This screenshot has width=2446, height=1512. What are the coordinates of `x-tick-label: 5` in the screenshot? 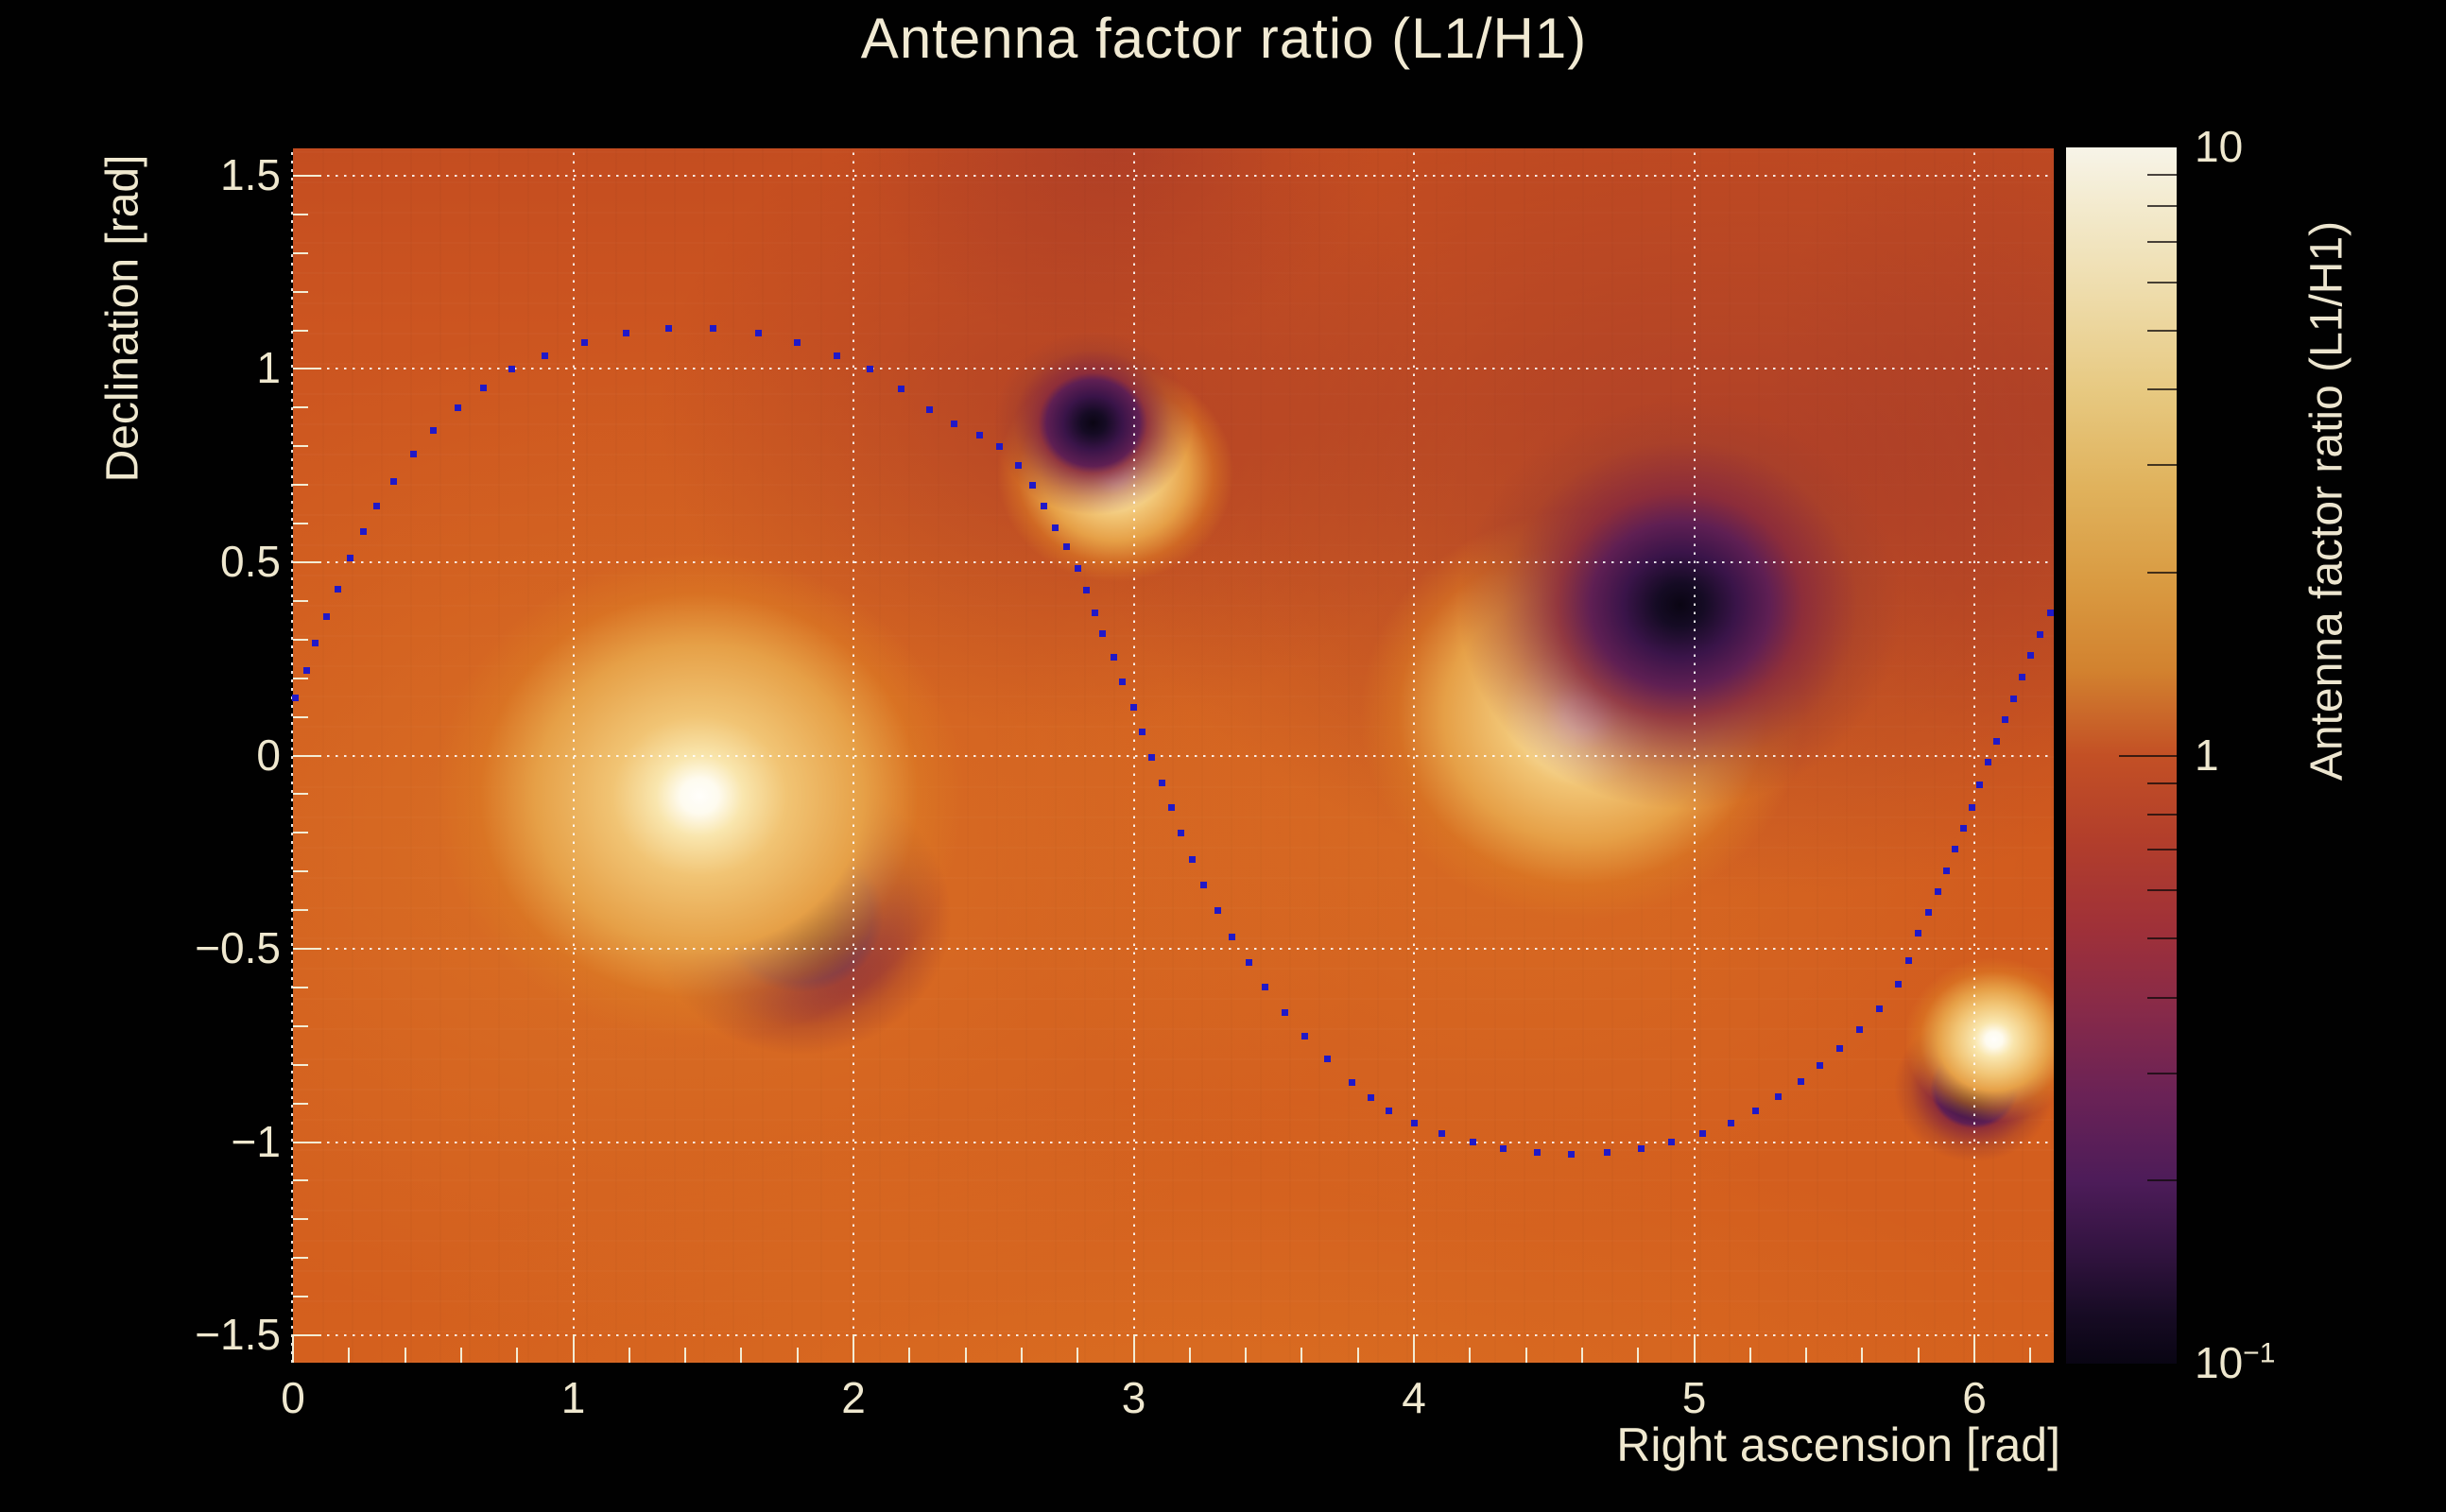 It's located at (1694, 1397).